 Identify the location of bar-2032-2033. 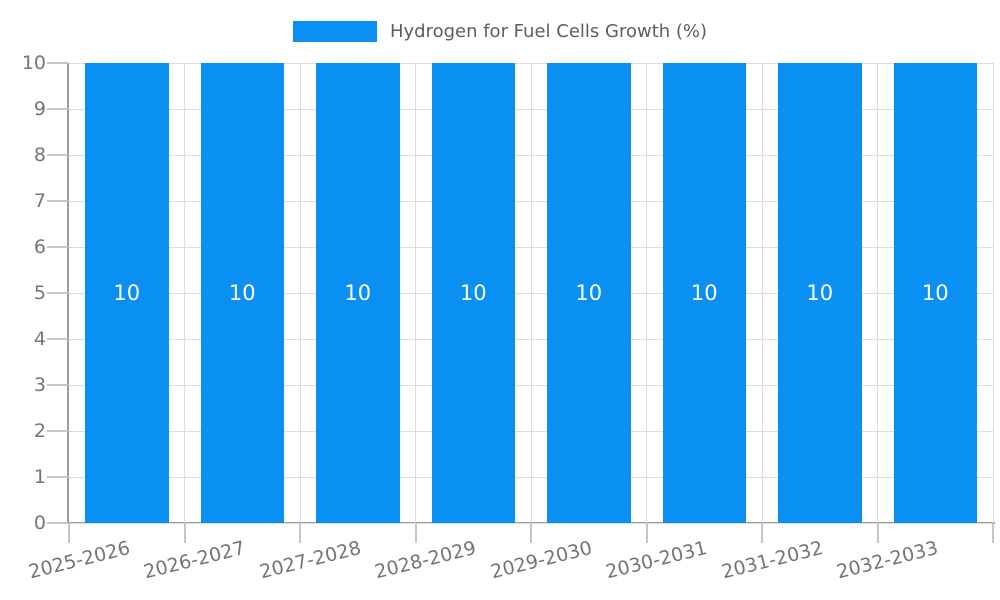
(935, 293).